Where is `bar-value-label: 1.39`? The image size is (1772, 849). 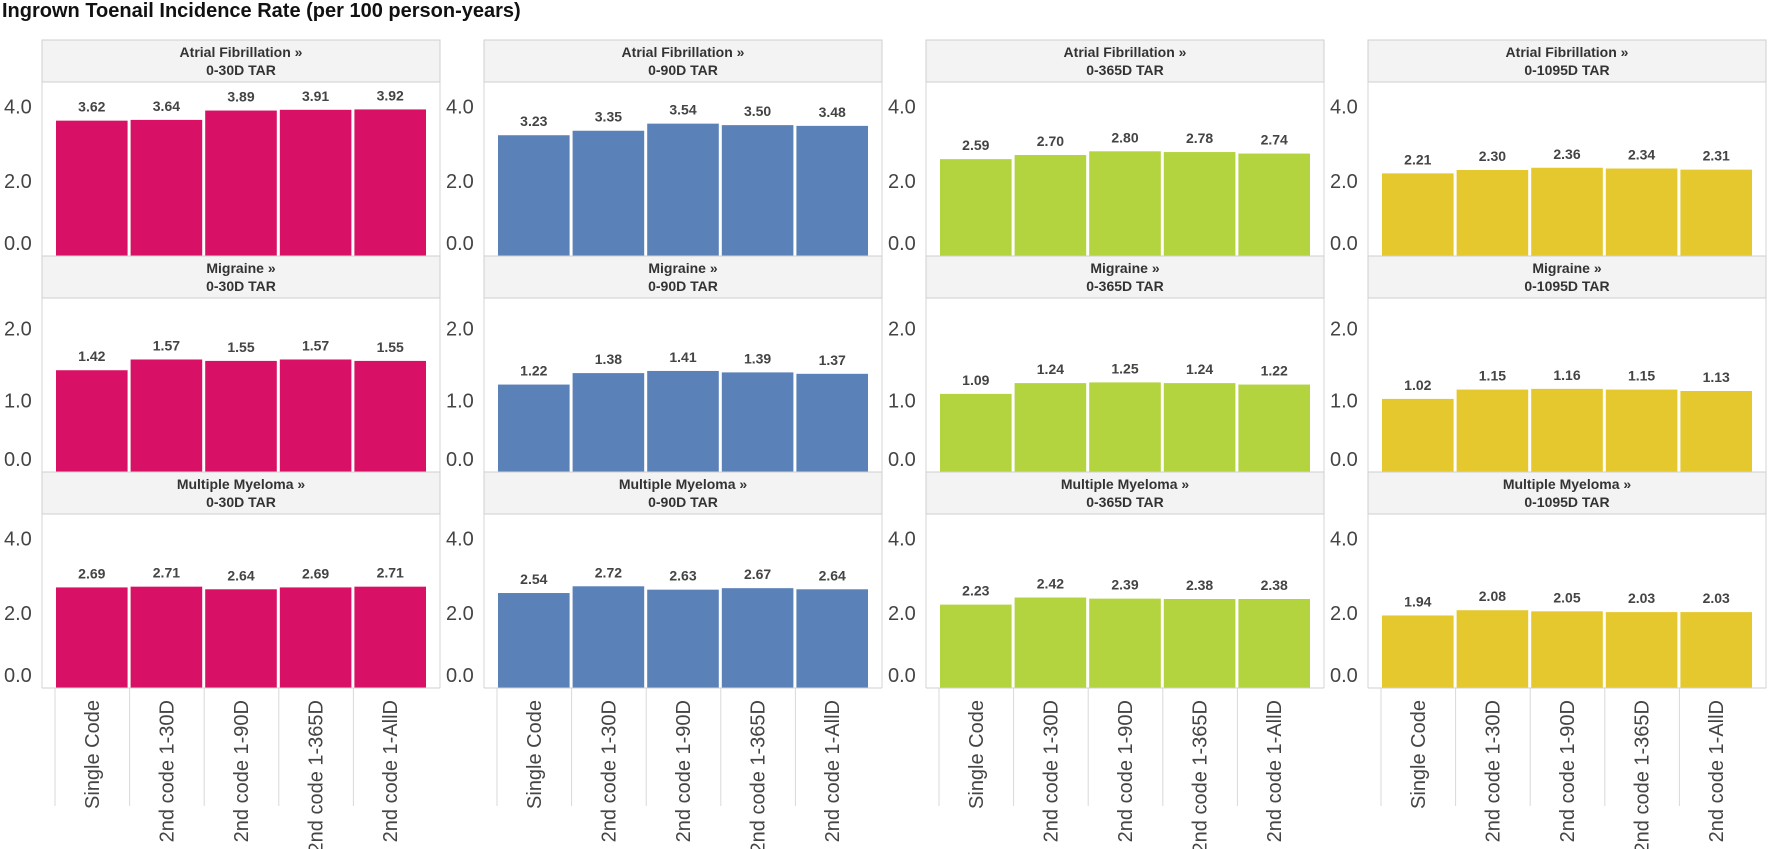 bar-value-label: 1.39 is located at coordinates (757, 358).